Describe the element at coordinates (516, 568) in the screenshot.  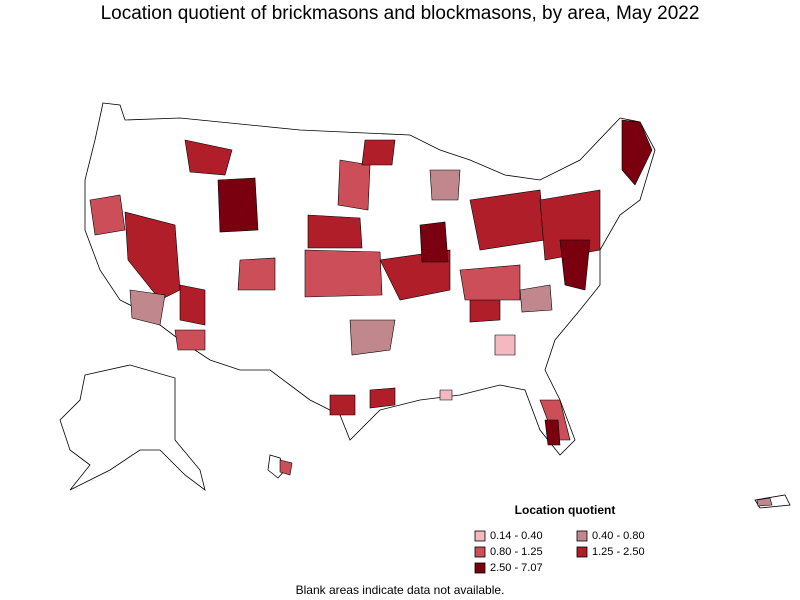
I see `legend-label: 2.50 - 7.07` at that location.